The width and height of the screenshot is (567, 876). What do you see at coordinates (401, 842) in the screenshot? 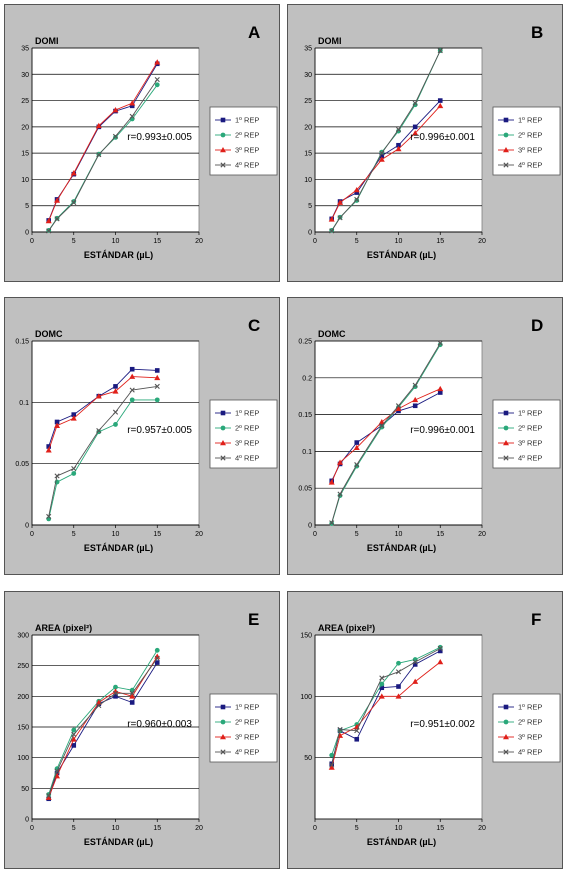
I see `x-axis-label-f: ESTÁNDAR (µL)` at bounding box center [401, 842].